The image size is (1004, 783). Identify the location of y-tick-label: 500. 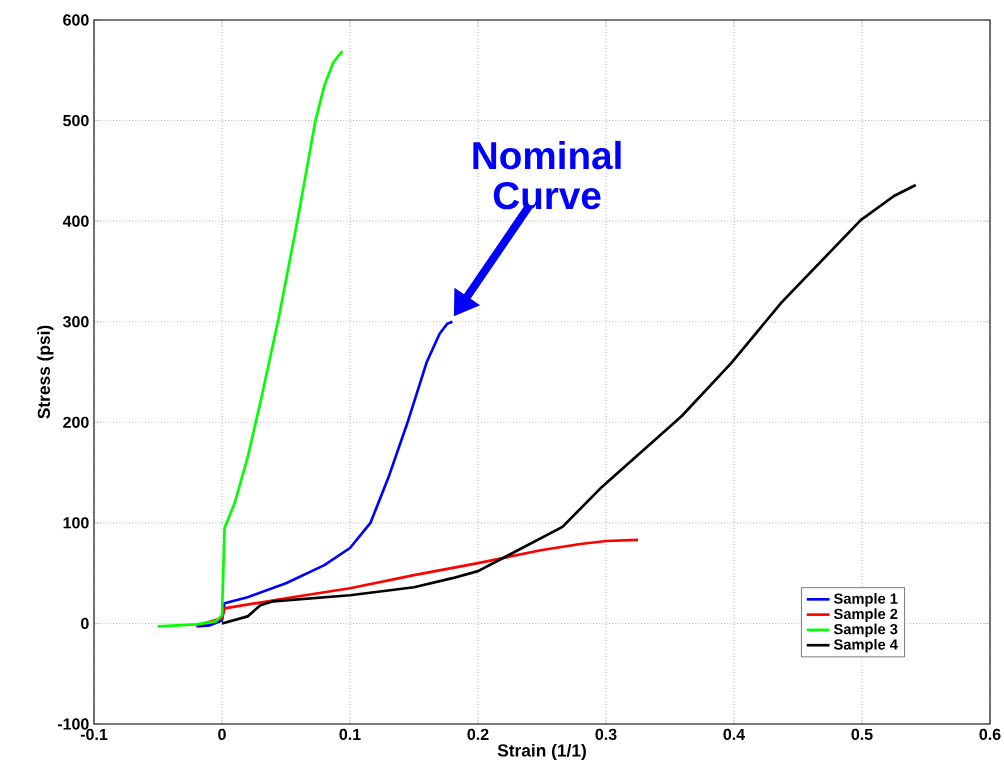
(76, 120).